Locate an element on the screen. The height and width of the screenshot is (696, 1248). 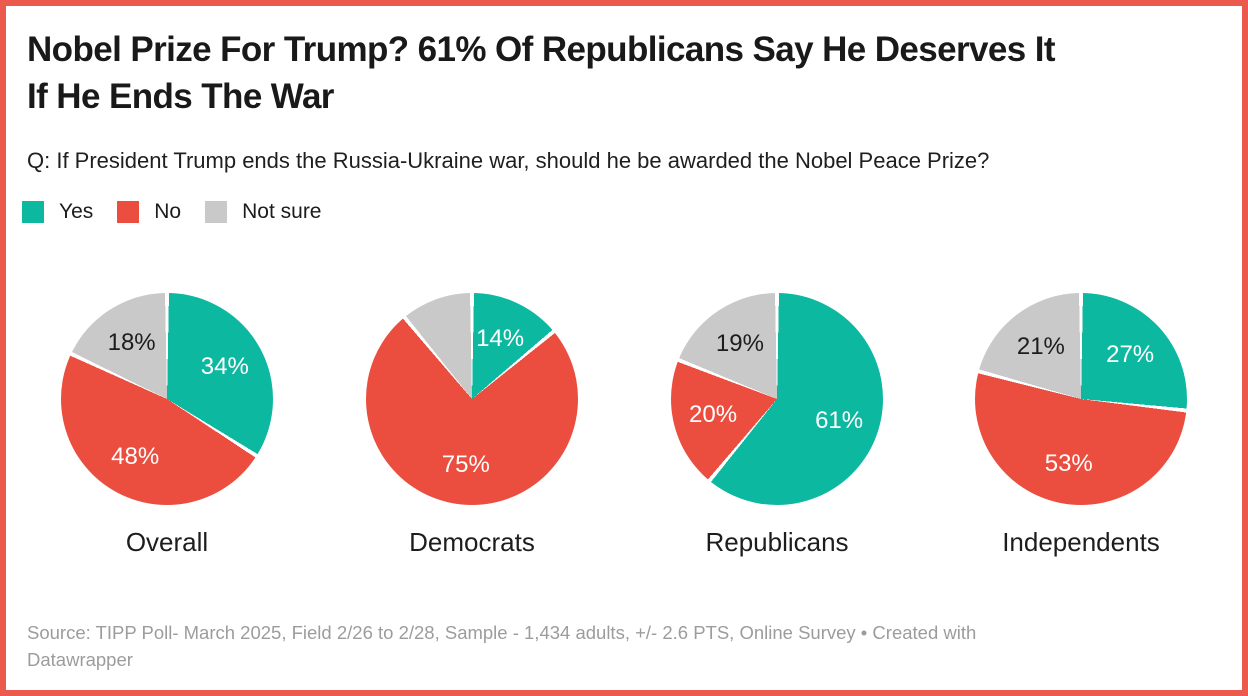
legend: Yes No Not sure is located at coordinates (172, 212).